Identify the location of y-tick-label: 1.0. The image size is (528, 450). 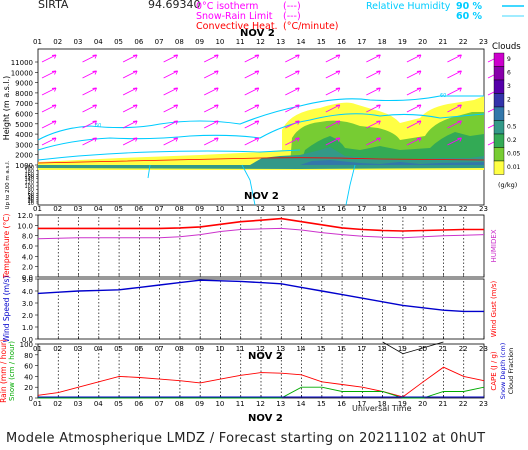
(27, 328).